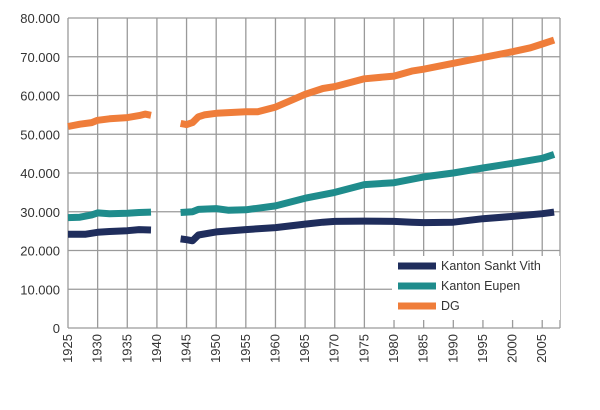  I want to click on x-tick-label: 1995, so click(482, 348).